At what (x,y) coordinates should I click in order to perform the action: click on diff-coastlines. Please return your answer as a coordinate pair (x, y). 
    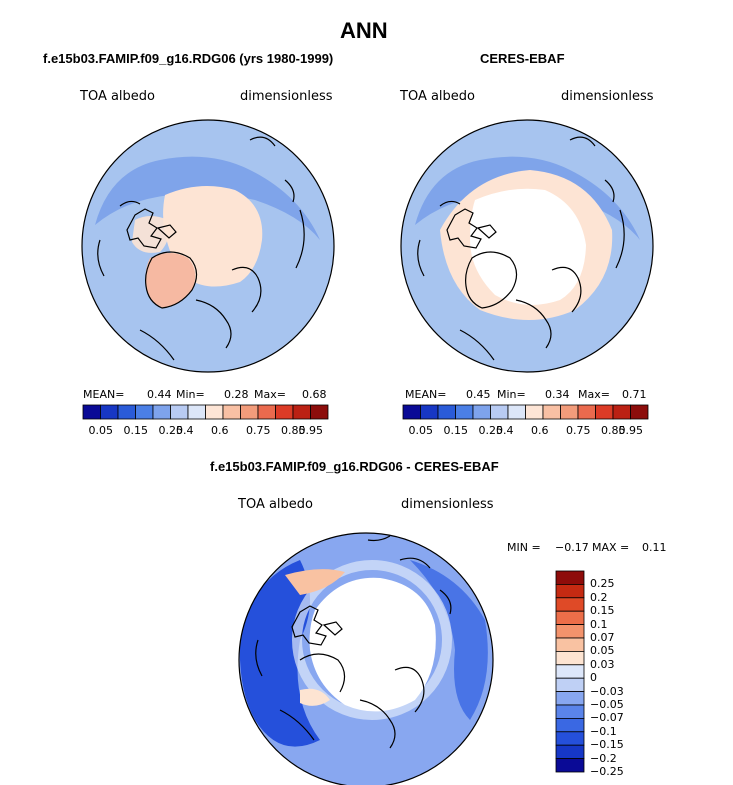
    Looking at the image, I should click on (353, 642).